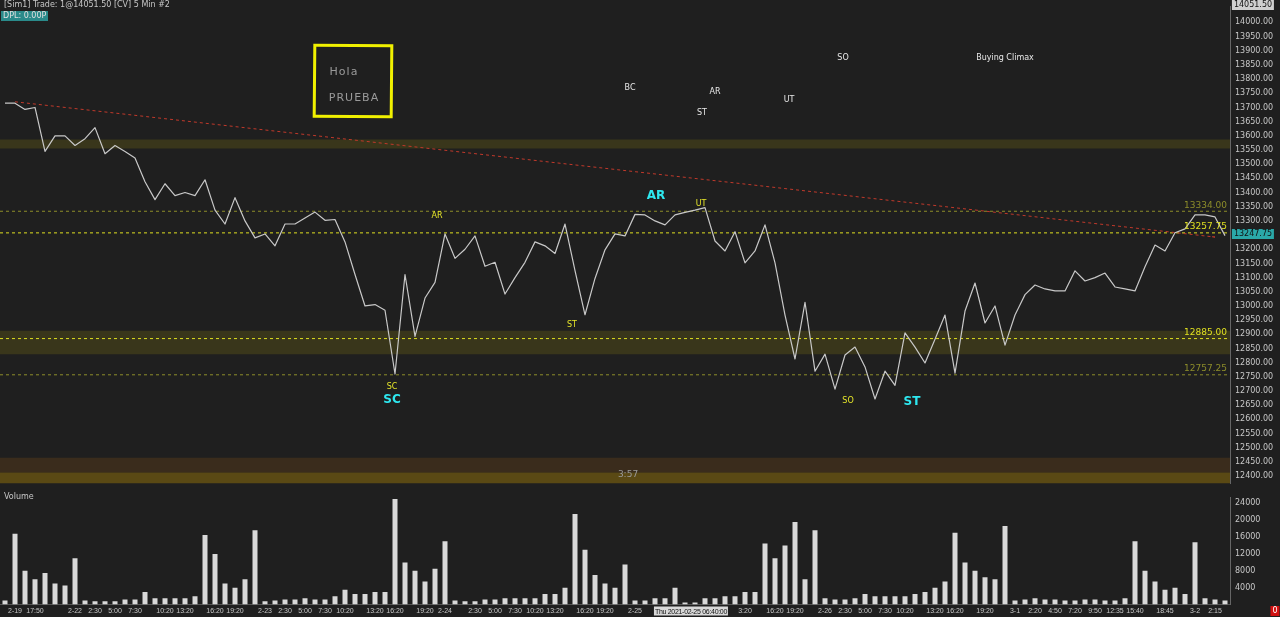 The image size is (1280, 617). Describe the element at coordinates (1254, 433) in the screenshot. I see `y-tick-label: 12550.00` at that location.